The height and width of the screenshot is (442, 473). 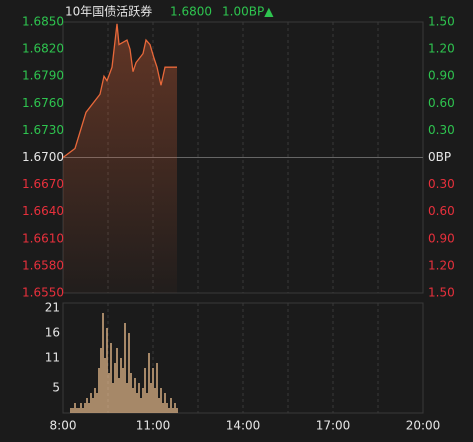 I want to click on y-tick-label: 1.6820, so click(x=43, y=49).